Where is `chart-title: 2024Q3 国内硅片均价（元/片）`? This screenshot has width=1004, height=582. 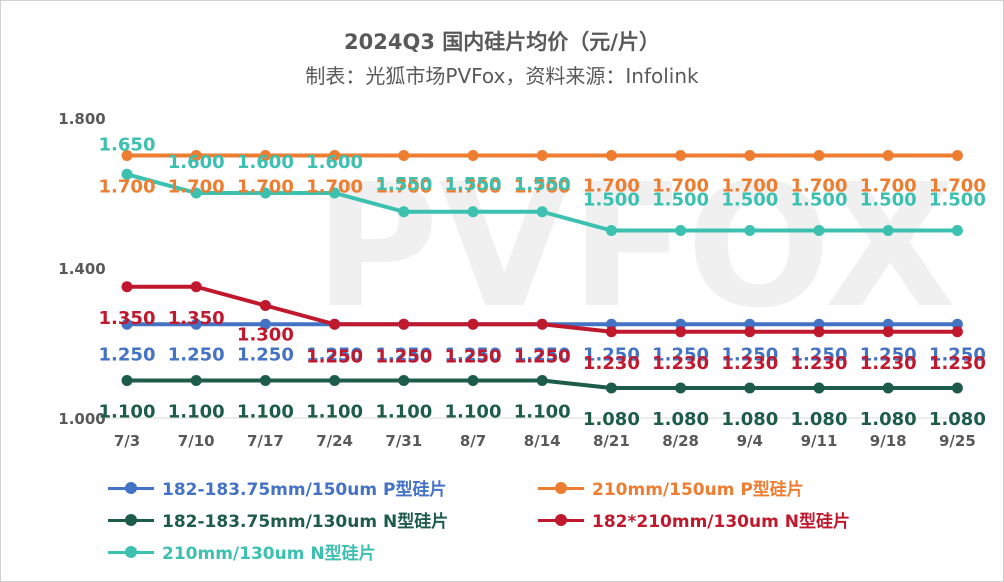 chart-title: 2024Q3 国内硅片均价（元/片） is located at coordinates (502, 42).